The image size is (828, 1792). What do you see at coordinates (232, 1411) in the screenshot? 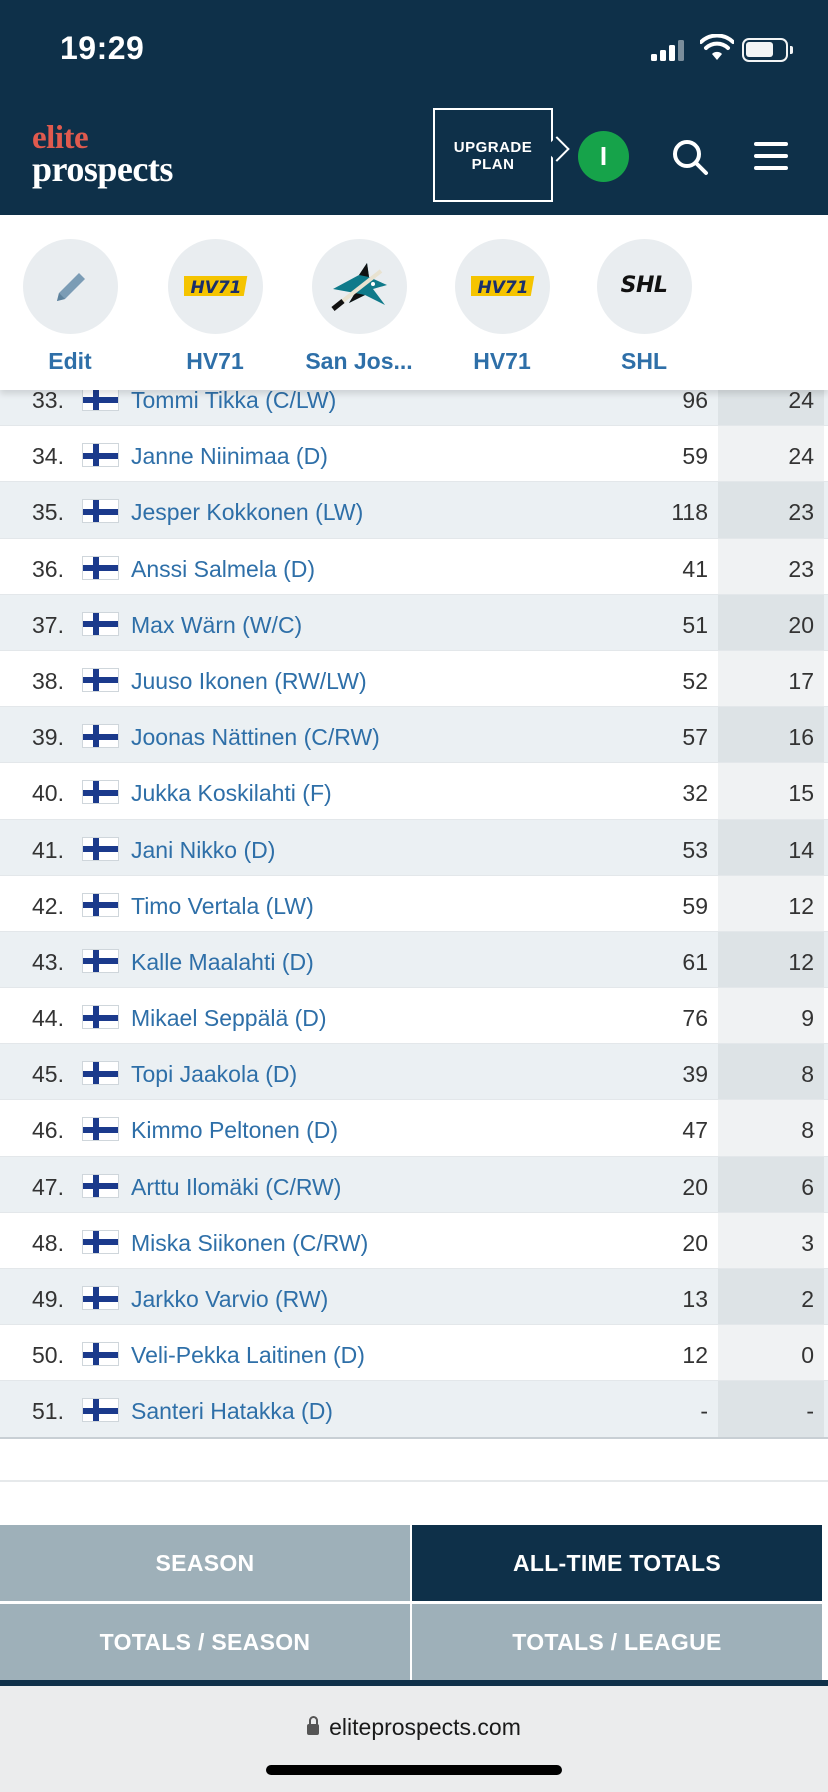
I see `player-name-link: Santeri Hatakka (D)` at bounding box center [232, 1411].